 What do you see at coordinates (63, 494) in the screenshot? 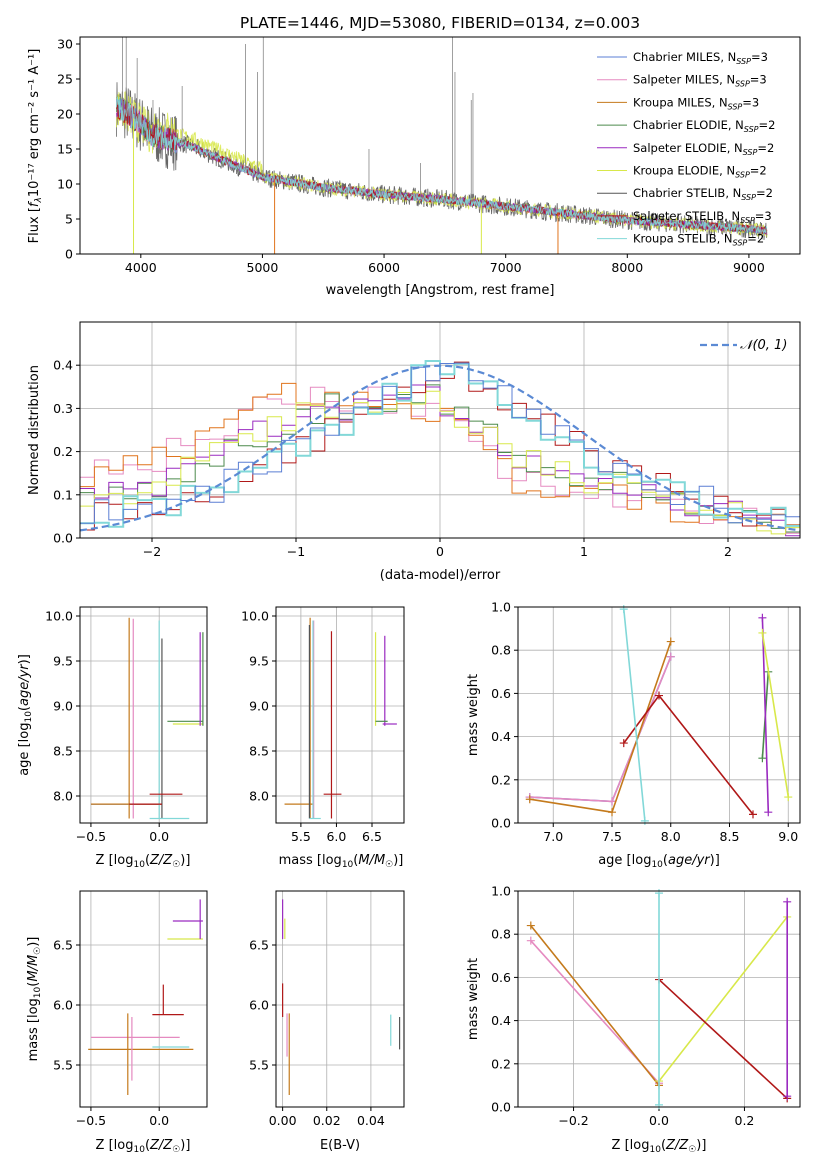
I see `y-tick-label: 0.1` at bounding box center [63, 494].